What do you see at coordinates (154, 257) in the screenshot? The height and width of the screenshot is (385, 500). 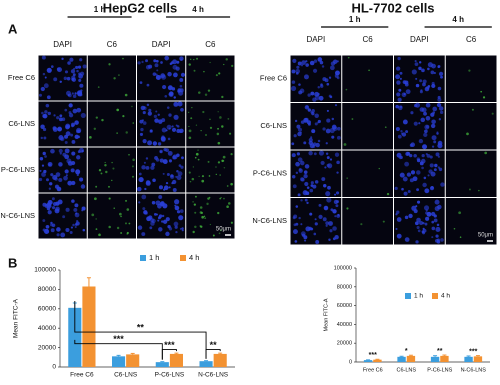 I see `legend-label: 1 h` at bounding box center [154, 257].